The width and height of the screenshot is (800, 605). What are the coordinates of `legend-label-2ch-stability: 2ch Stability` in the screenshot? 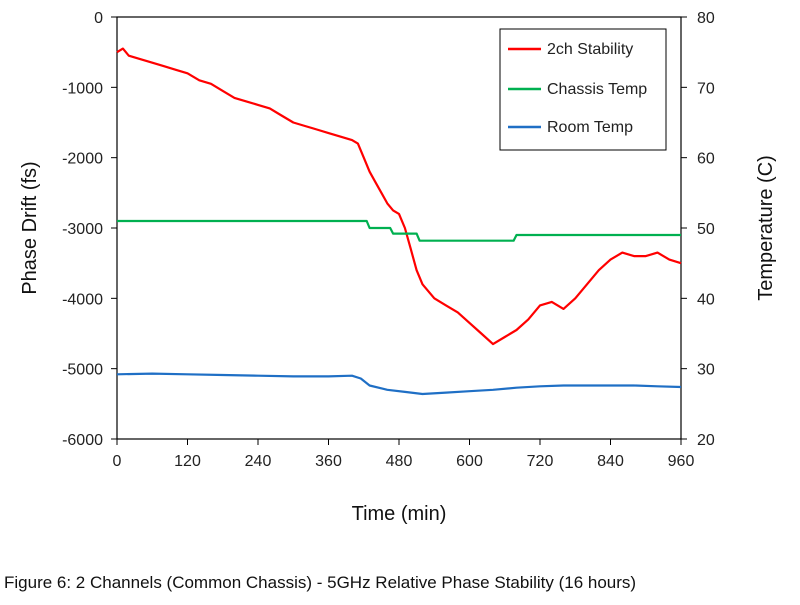 It's located at (590, 49).